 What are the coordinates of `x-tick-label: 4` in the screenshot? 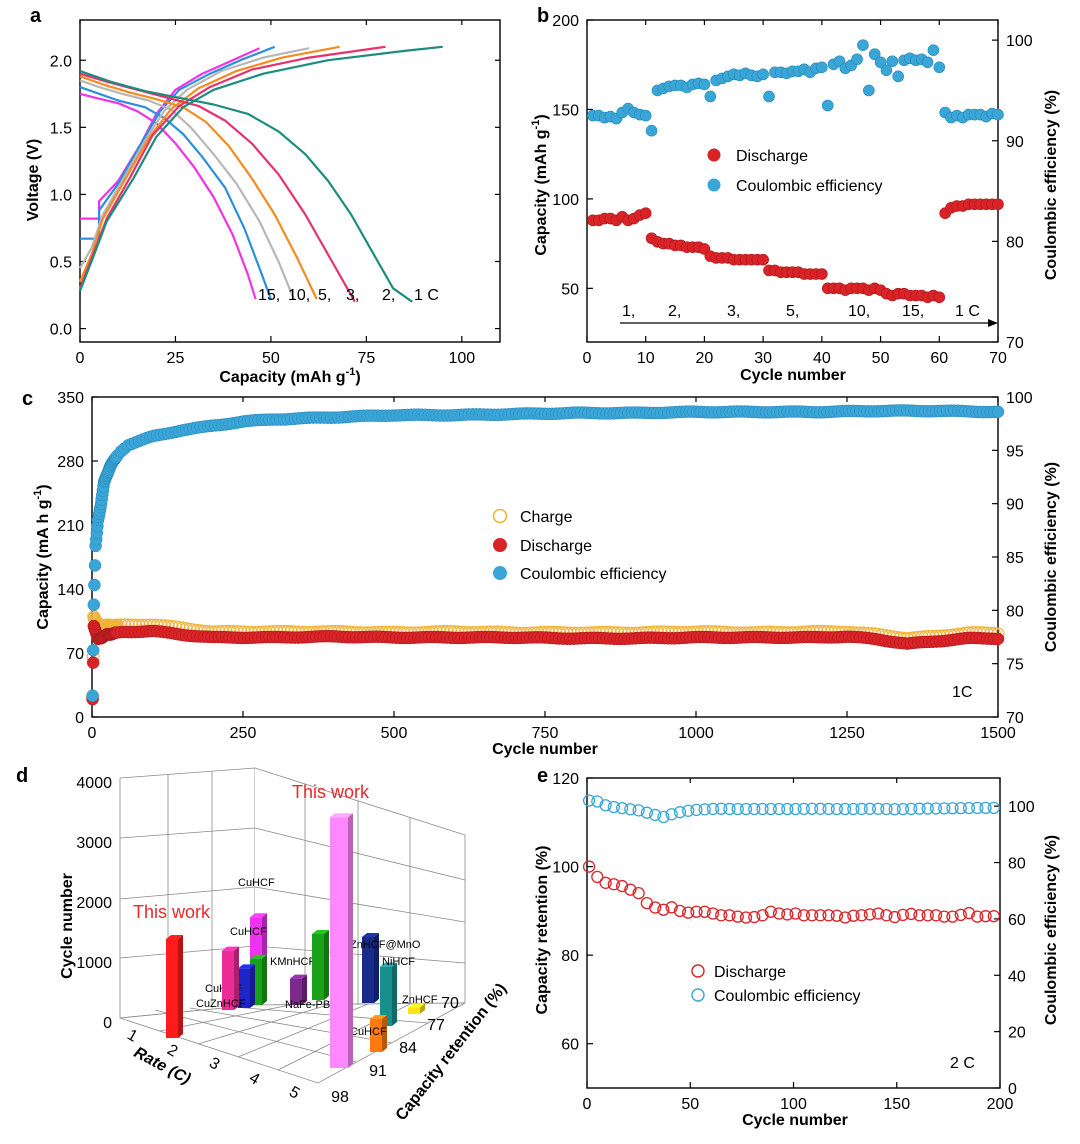 It's located at (254, 1079).